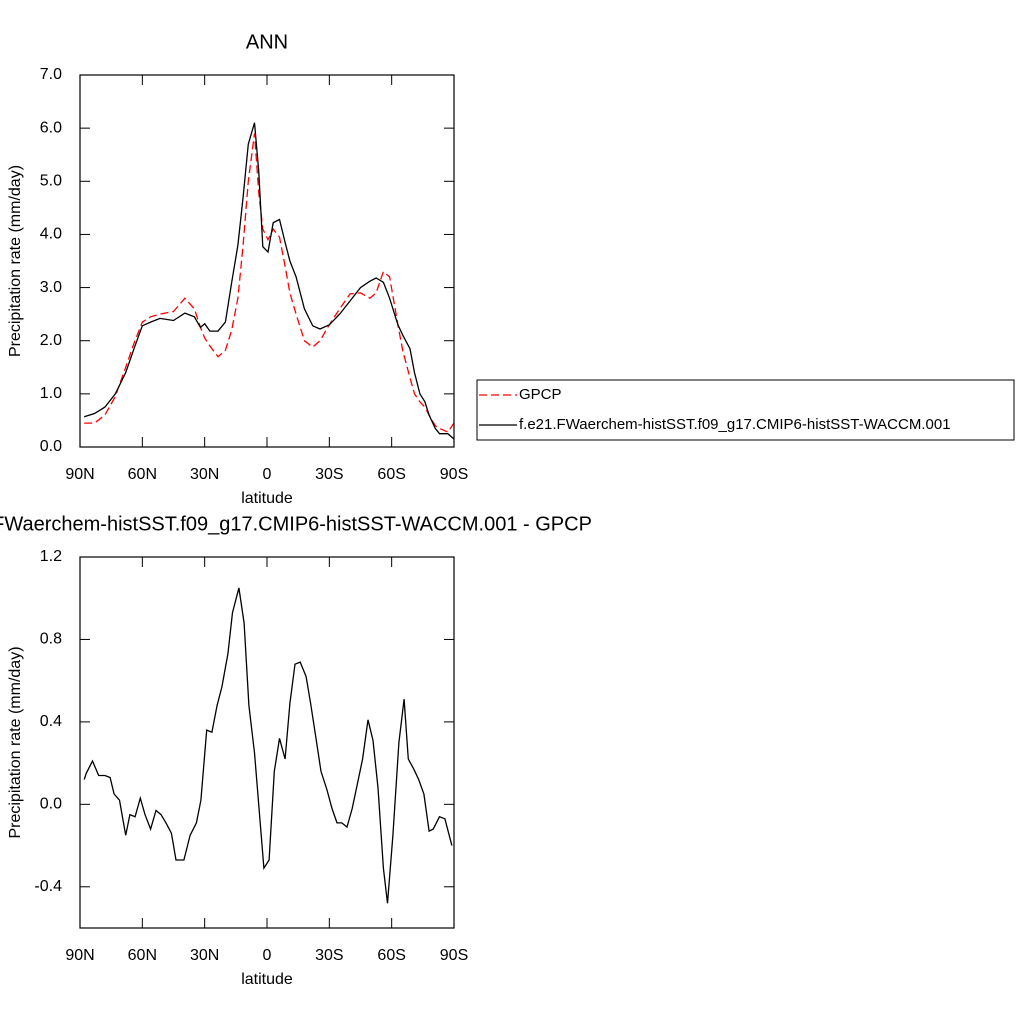 The width and height of the screenshot is (1024, 1024). What do you see at coordinates (51, 74) in the screenshot?
I see `y-tick-label: 7.0` at bounding box center [51, 74].